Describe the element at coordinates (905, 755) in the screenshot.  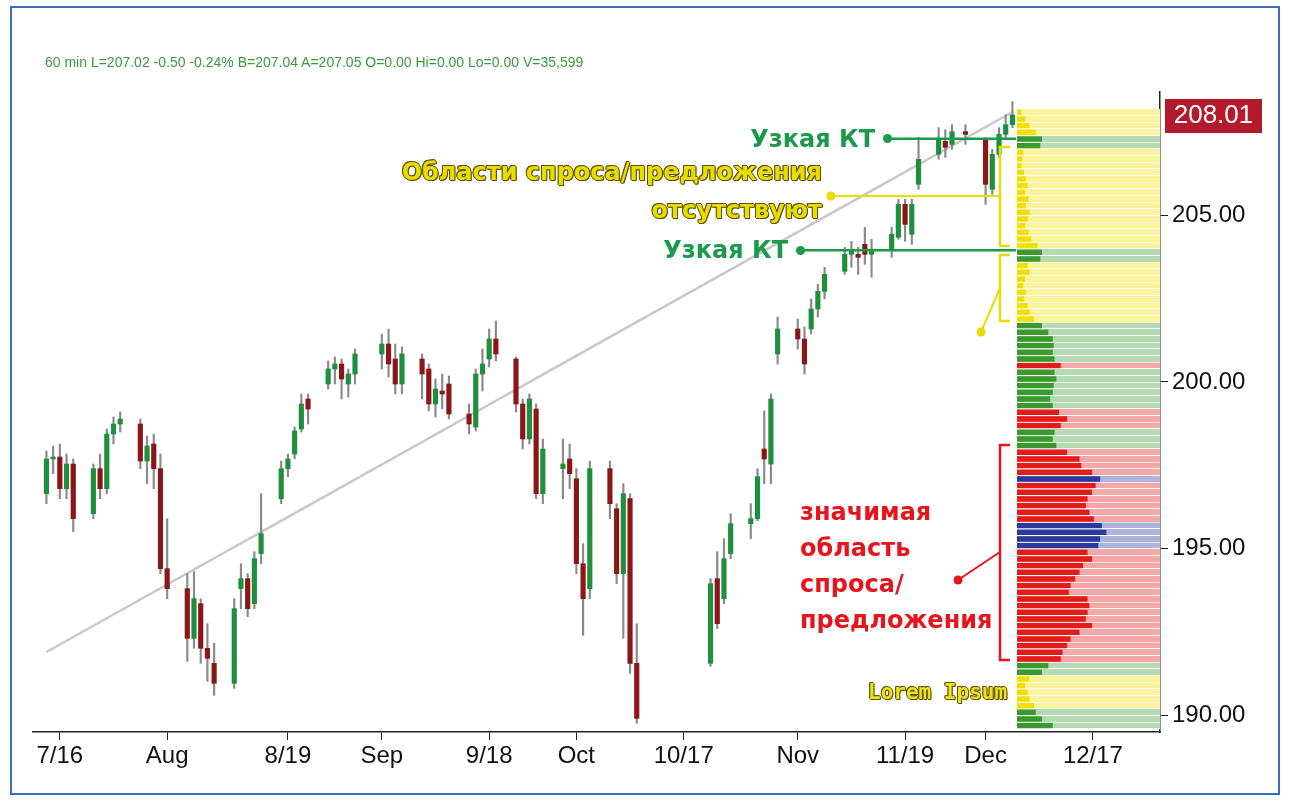
I see `x-tick-label: 11/19` at that location.